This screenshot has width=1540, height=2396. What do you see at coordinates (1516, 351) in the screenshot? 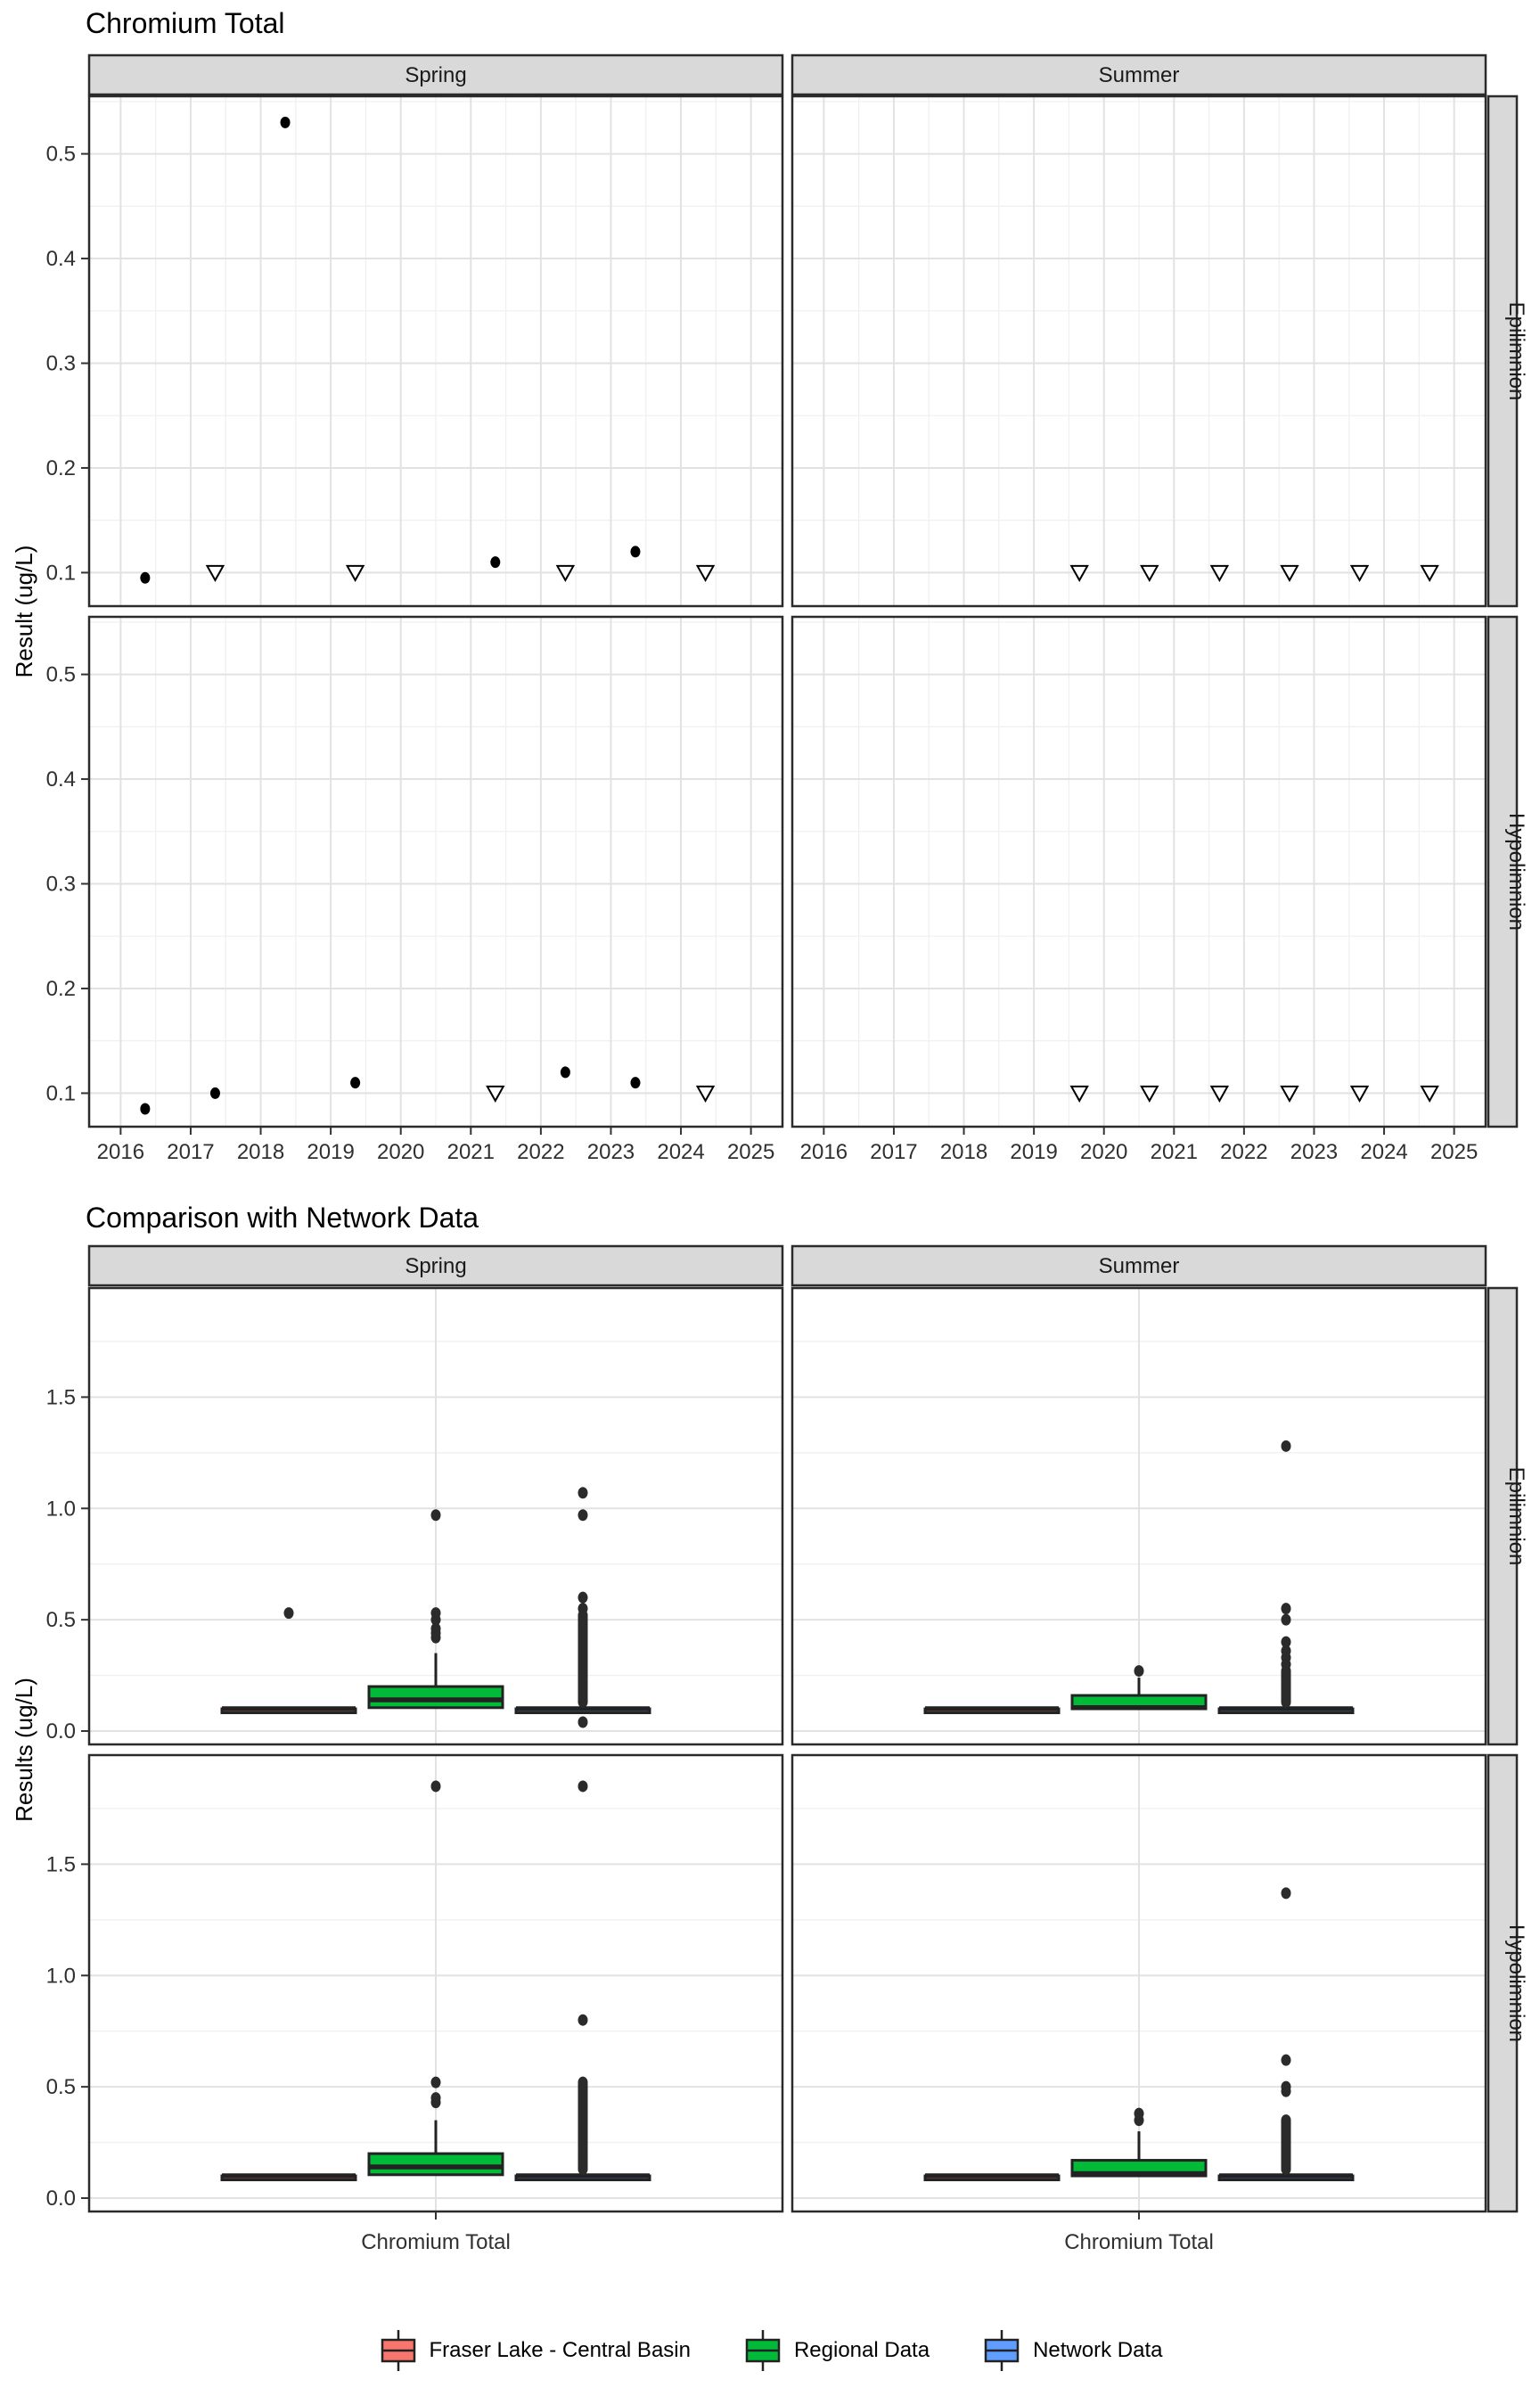
I see `facet-strip-label: Epilimnion` at bounding box center [1516, 351].